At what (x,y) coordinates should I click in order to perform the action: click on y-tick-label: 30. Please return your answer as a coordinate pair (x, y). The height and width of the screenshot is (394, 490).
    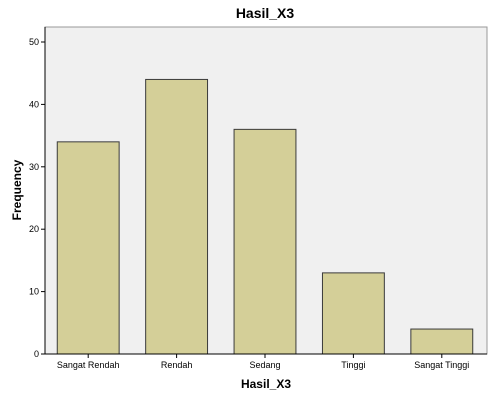
    Looking at the image, I should click on (34, 167).